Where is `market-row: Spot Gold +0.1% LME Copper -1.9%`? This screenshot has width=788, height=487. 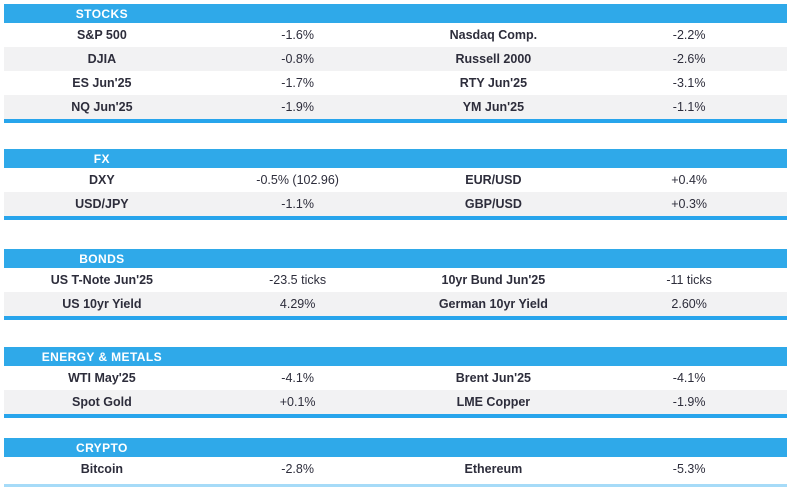 market-row: Spot Gold +0.1% LME Copper -1.9% is located at coordinates (395, 402).